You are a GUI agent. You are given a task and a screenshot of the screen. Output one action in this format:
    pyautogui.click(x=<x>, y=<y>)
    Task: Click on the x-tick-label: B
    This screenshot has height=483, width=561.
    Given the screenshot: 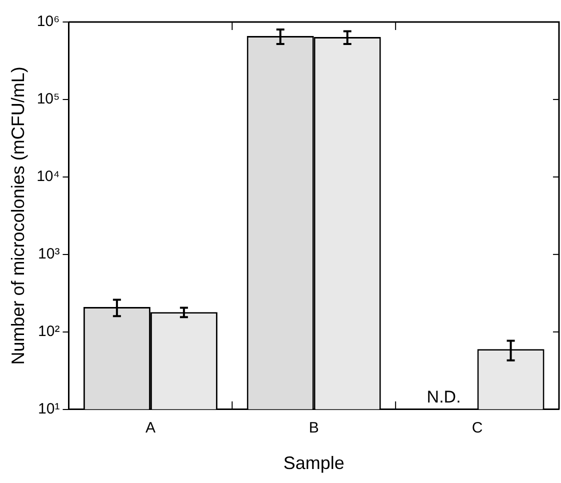 What is the action you would take?
    pyautogui.click(x=313, y=428)
    